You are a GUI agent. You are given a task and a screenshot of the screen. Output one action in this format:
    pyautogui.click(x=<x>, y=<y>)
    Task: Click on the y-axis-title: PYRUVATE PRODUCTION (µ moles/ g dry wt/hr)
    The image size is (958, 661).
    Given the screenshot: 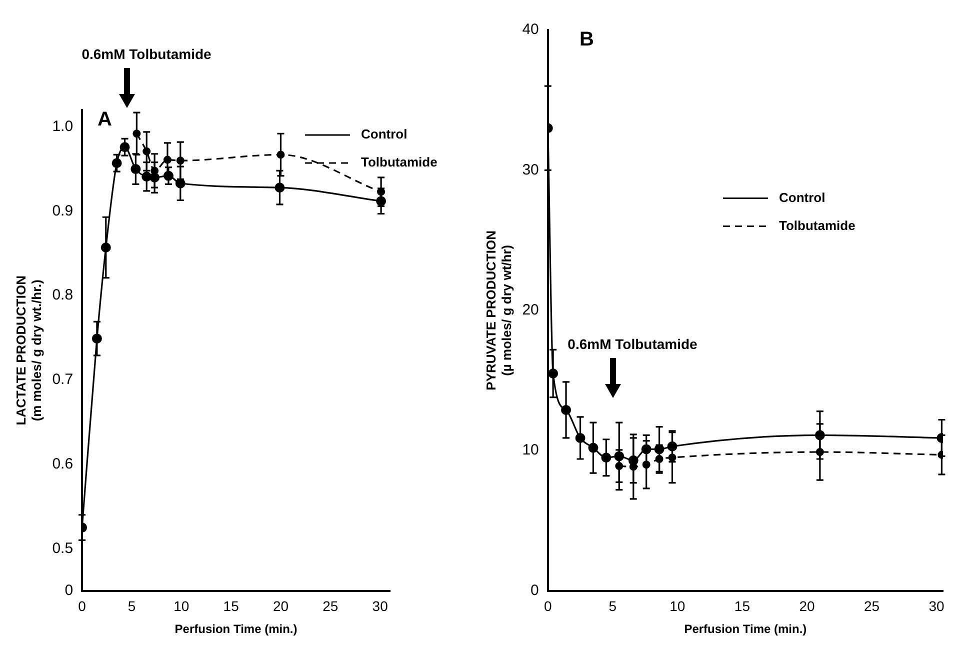 What is the action you would take?
    pyautogui.click(x=498, y=310)
    